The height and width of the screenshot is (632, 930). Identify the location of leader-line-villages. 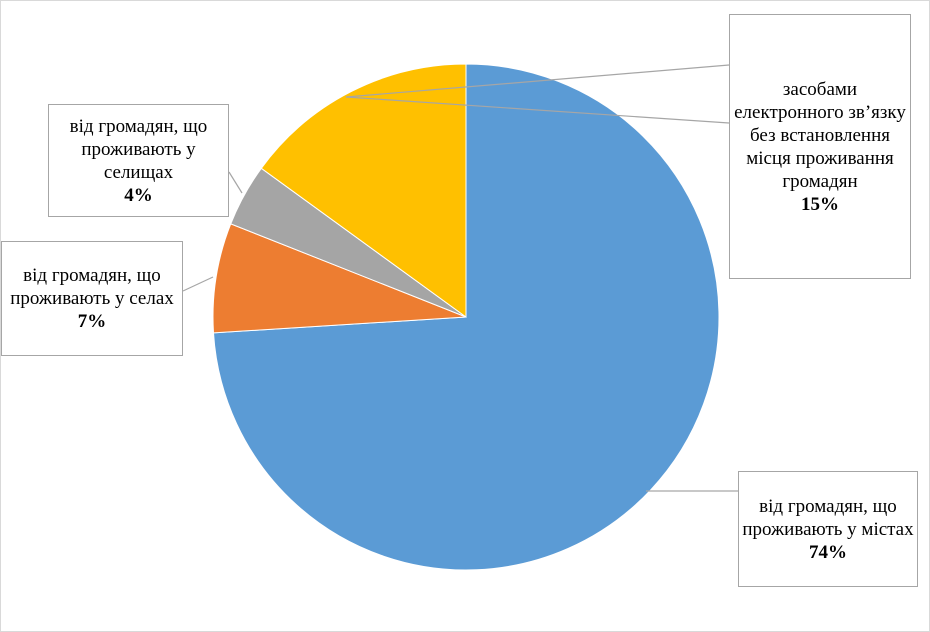
(198, 284).